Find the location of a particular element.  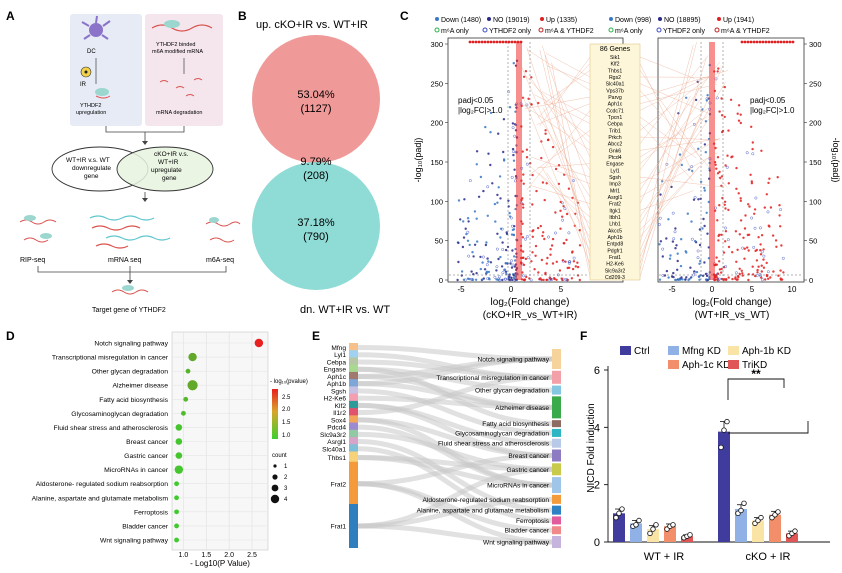

cbar-tick: 1.5 is located at coordinates (286, 423).